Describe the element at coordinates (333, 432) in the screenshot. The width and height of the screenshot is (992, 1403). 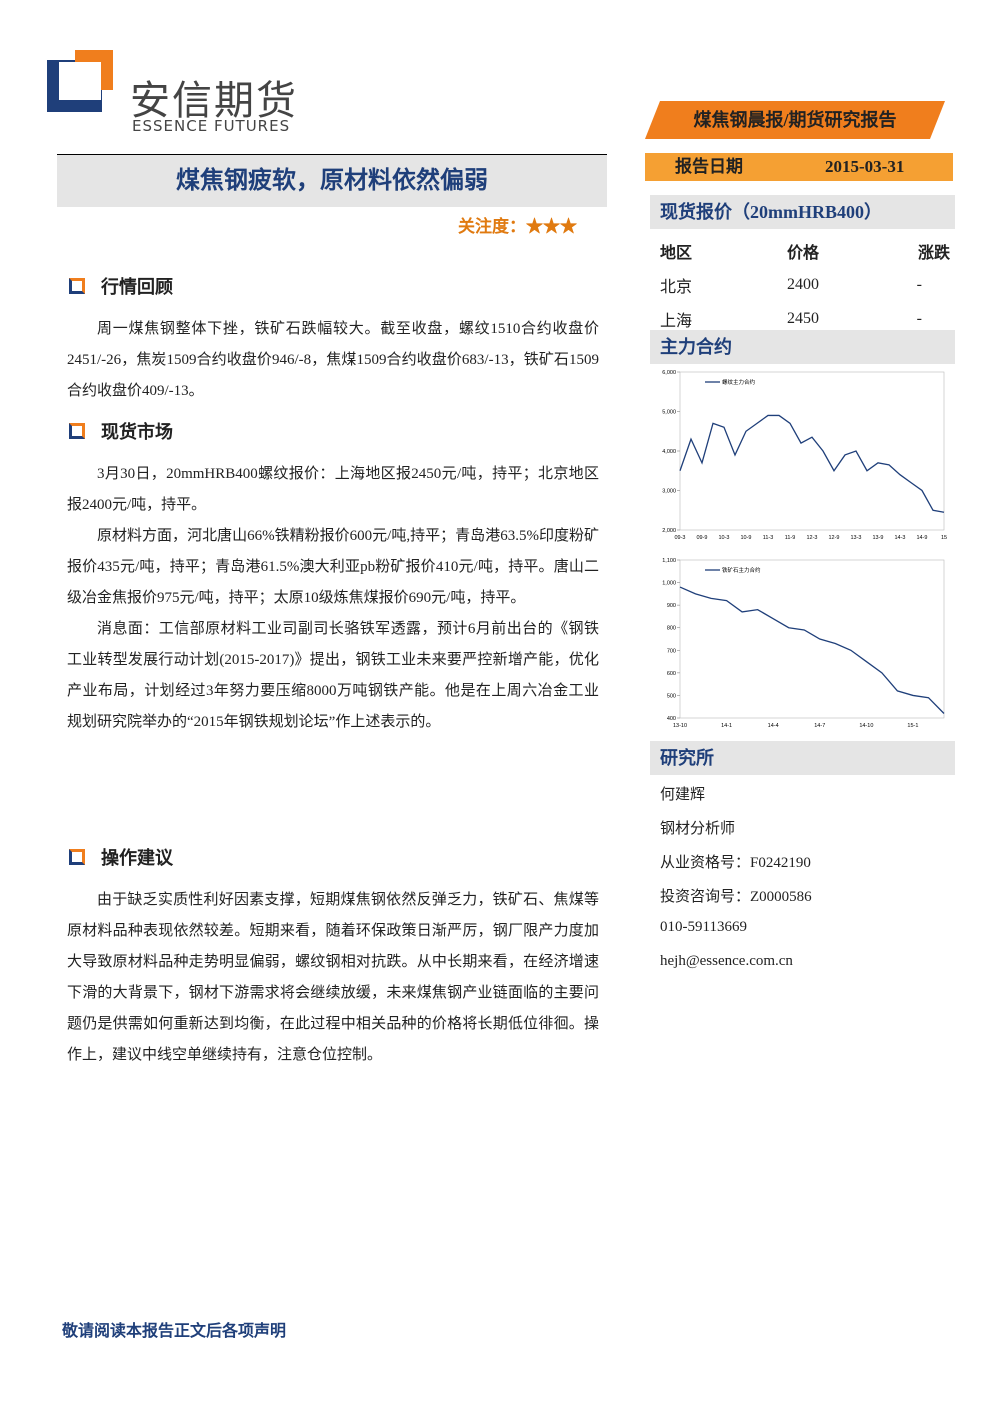
I see `section-heading: 现货市场` at that location.